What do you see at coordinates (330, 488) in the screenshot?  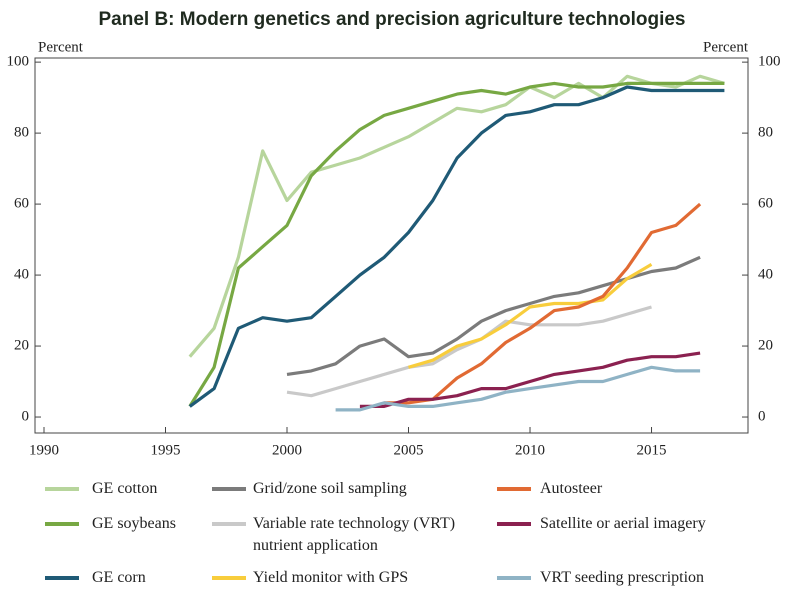 I see `legend-label: Grid/zone soil sampling` at bounding box center [330, 488].